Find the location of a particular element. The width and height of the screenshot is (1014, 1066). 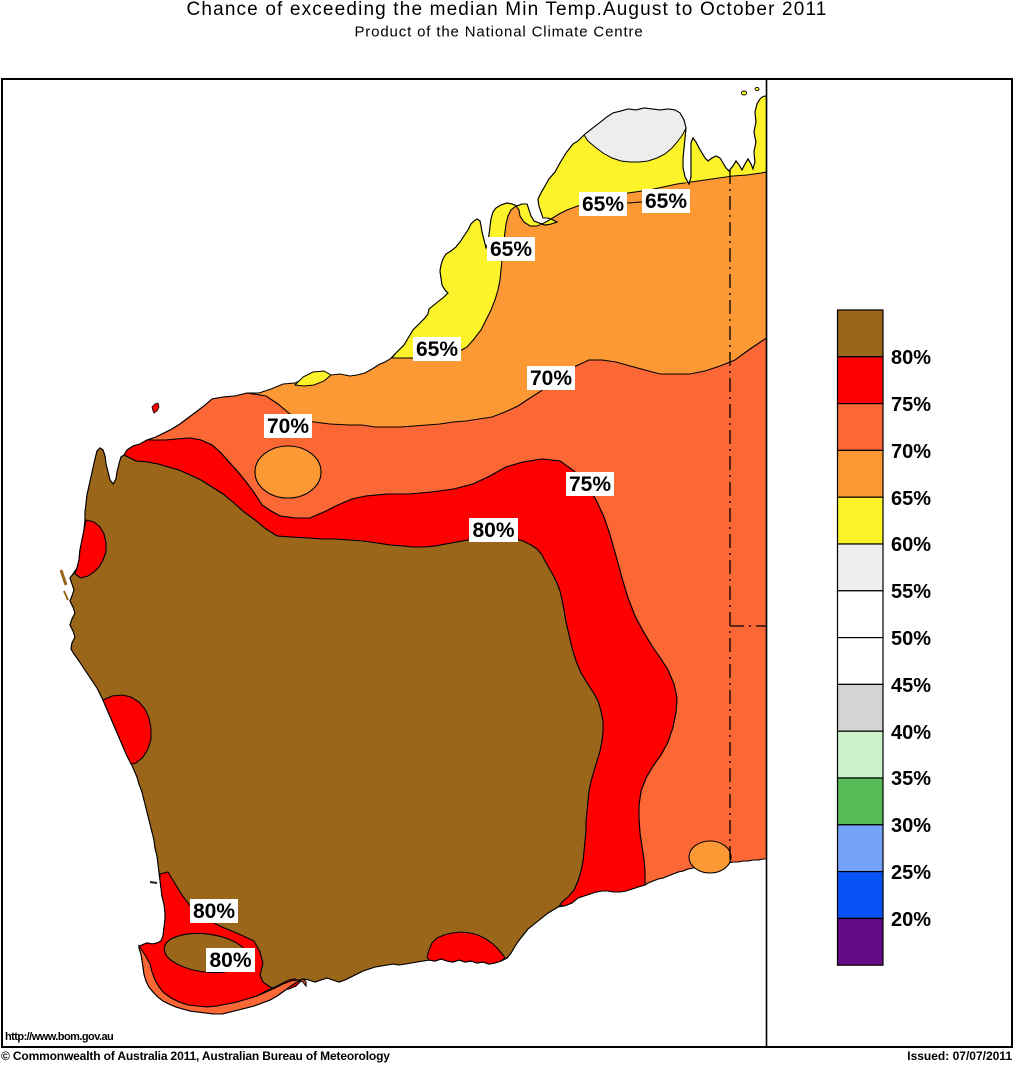

svg-text: http://www.bom.gov.au is located at coordinates (59, 1037).